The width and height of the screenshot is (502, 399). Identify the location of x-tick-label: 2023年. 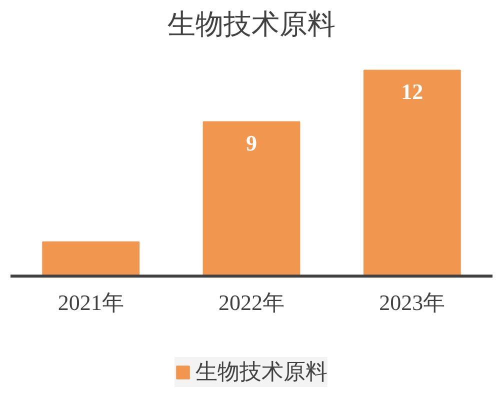
(412, 303).